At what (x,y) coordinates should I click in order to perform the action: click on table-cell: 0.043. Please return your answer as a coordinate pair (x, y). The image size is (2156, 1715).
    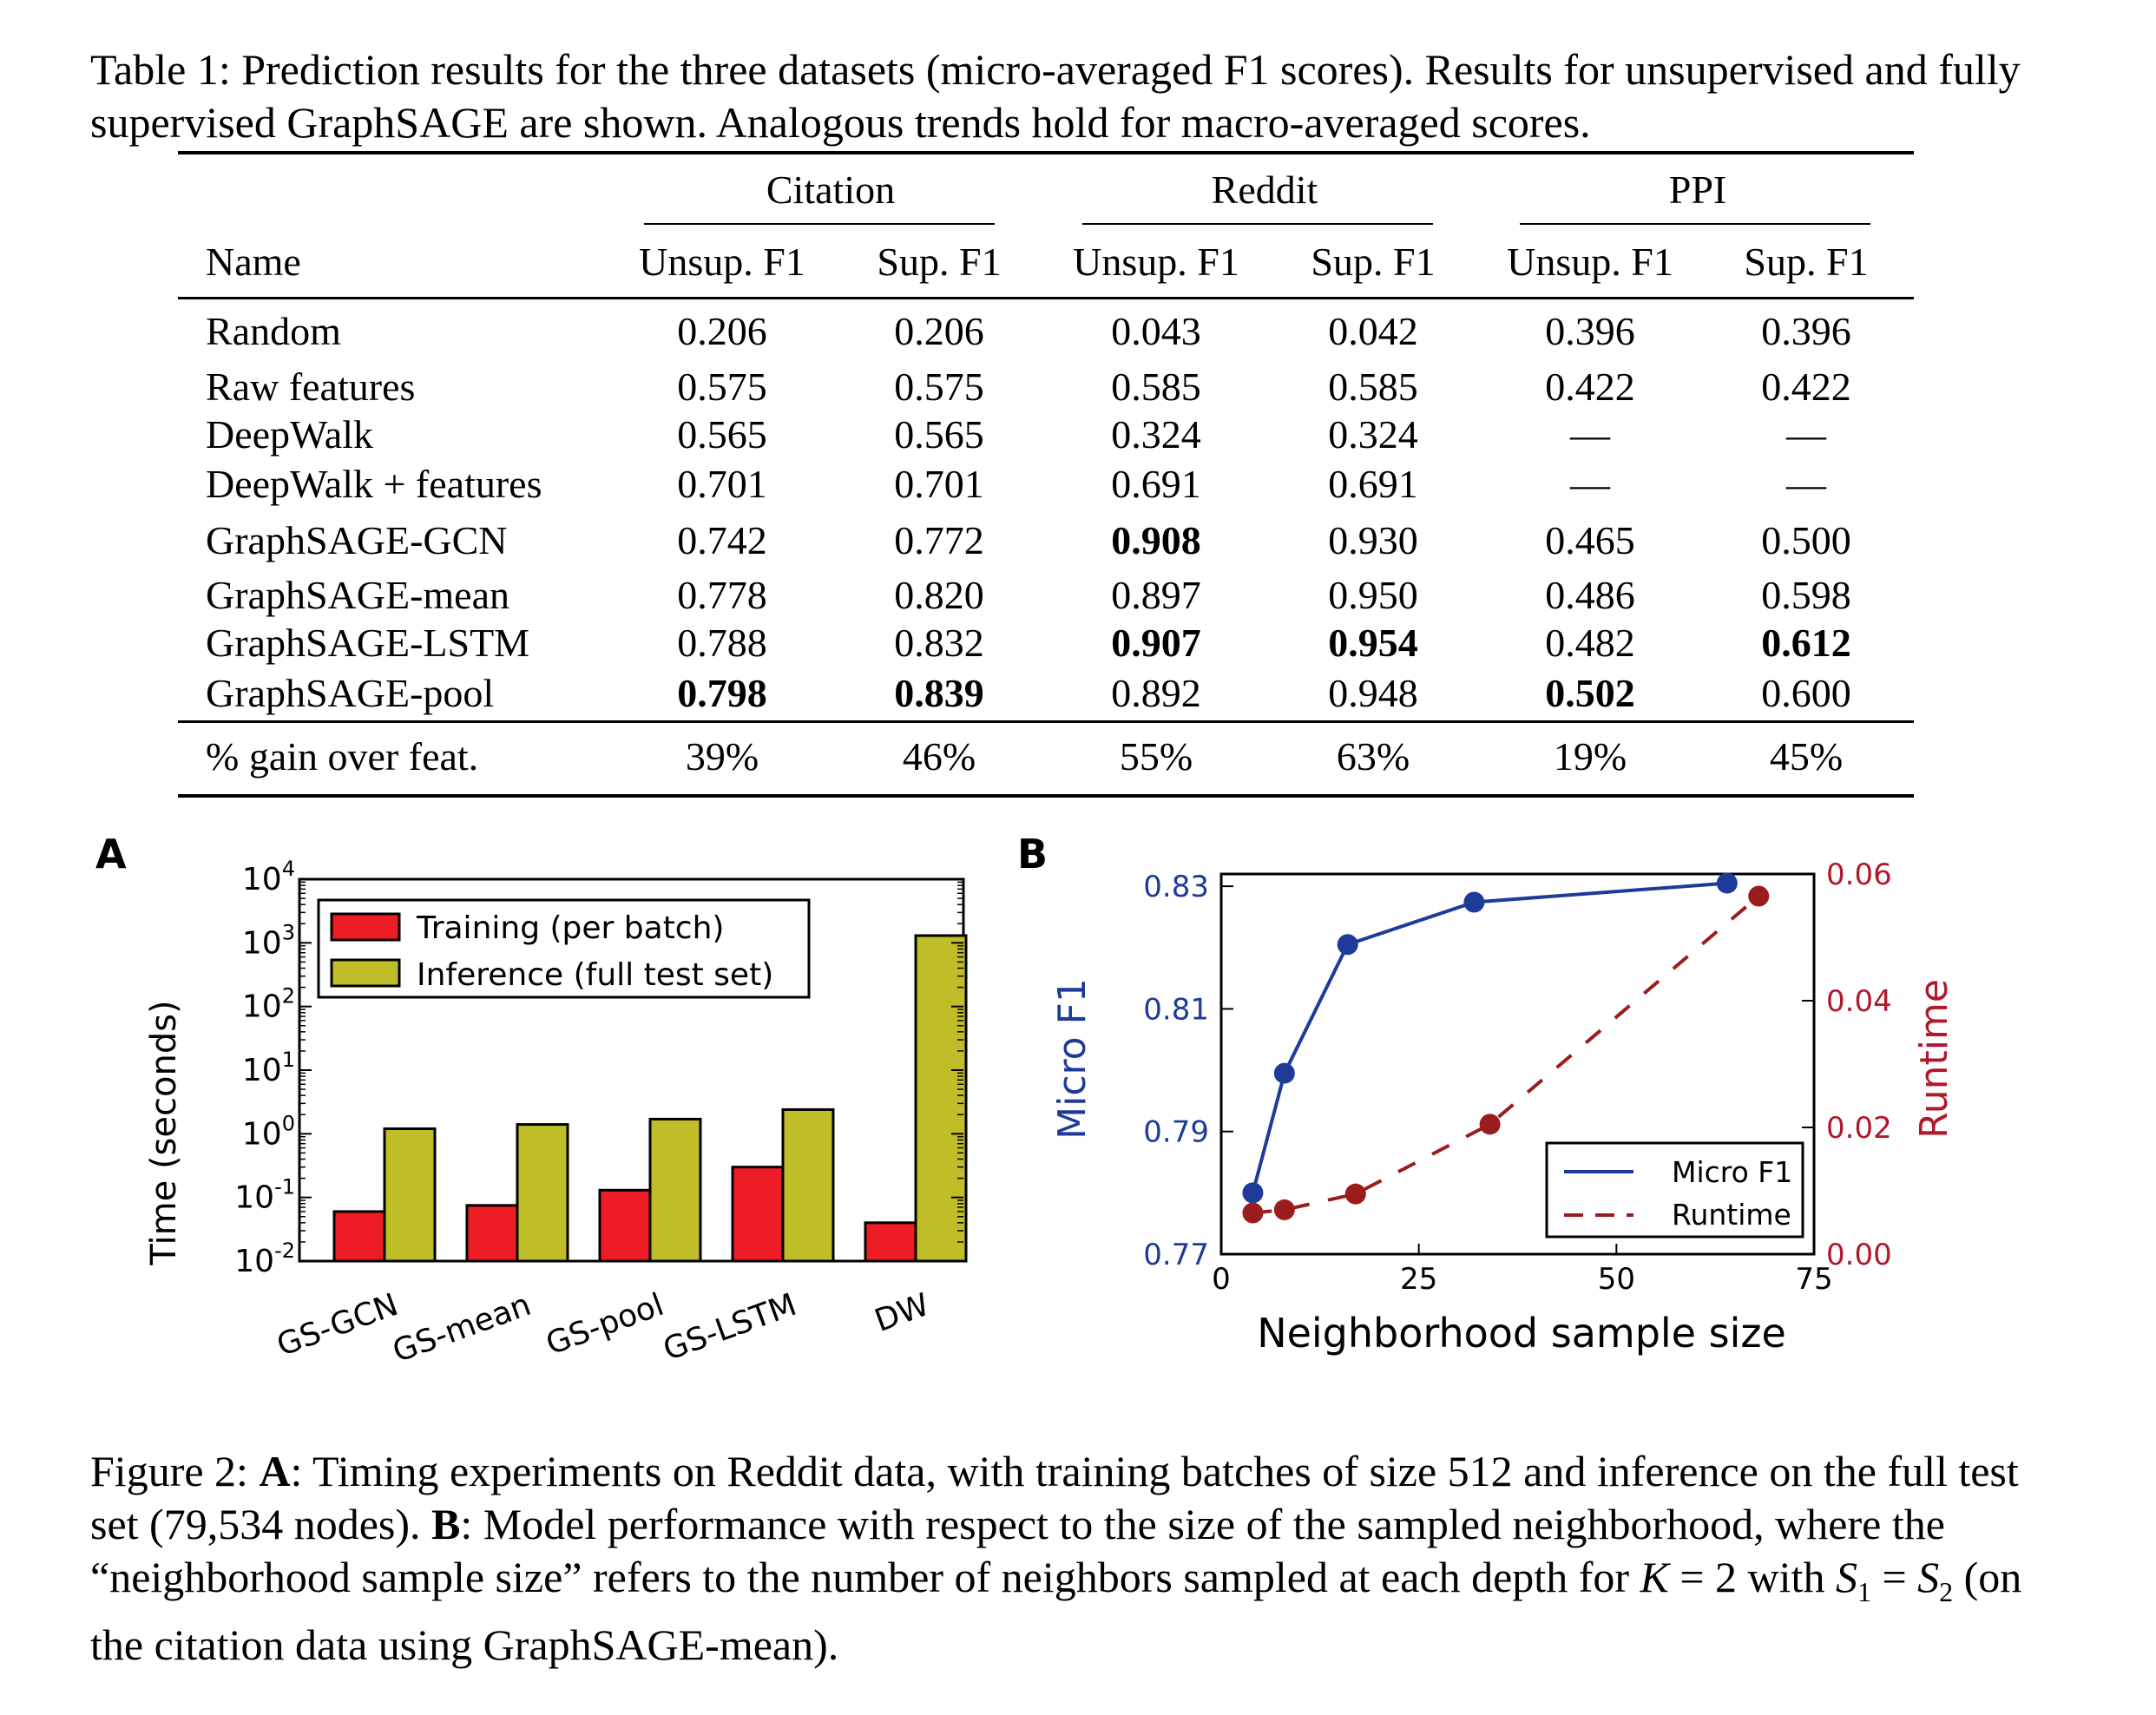
    Looking at the image, I should click on (1156, 331).